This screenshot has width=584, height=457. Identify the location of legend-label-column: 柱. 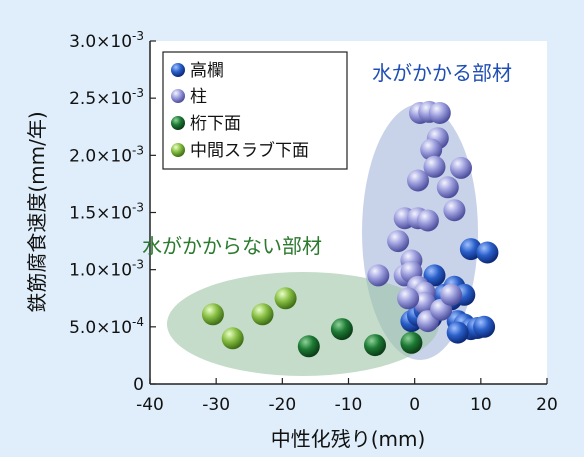
(198, 97).